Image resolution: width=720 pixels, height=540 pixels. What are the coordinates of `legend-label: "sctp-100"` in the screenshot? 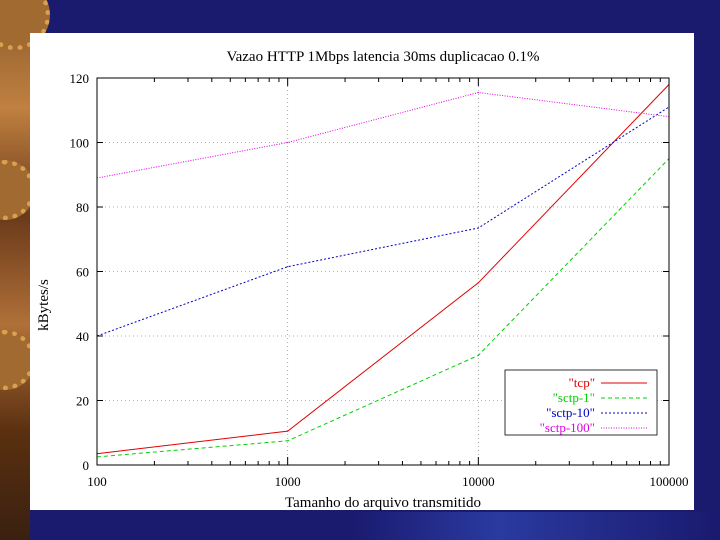 It's located at (567, 427).